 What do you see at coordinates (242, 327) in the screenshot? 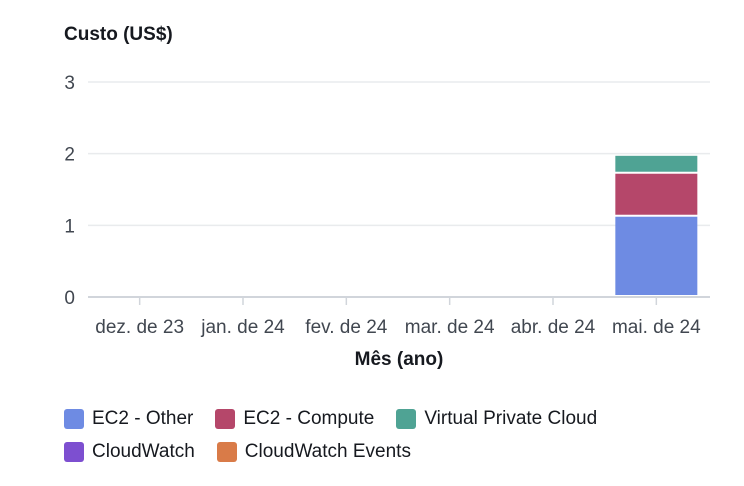
I see `x-tick-label-1: jan. de 24` at bounding box center [242, 327].